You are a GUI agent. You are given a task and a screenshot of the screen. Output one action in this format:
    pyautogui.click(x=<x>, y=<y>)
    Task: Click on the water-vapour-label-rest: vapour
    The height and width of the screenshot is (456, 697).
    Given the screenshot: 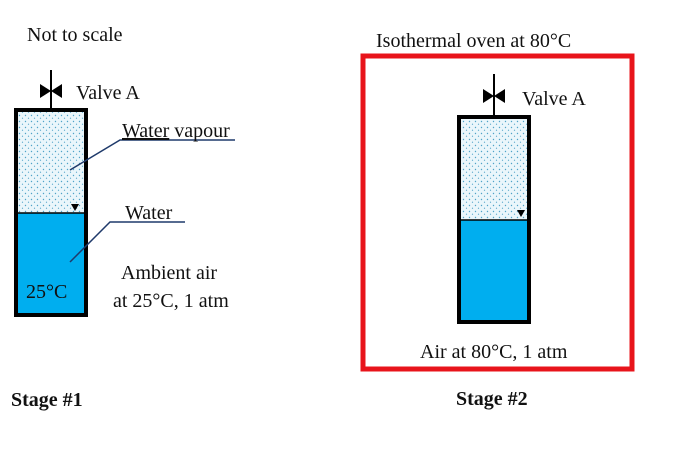 What is the action you would take?
    pyautogui.click(x=199, y=131)
    